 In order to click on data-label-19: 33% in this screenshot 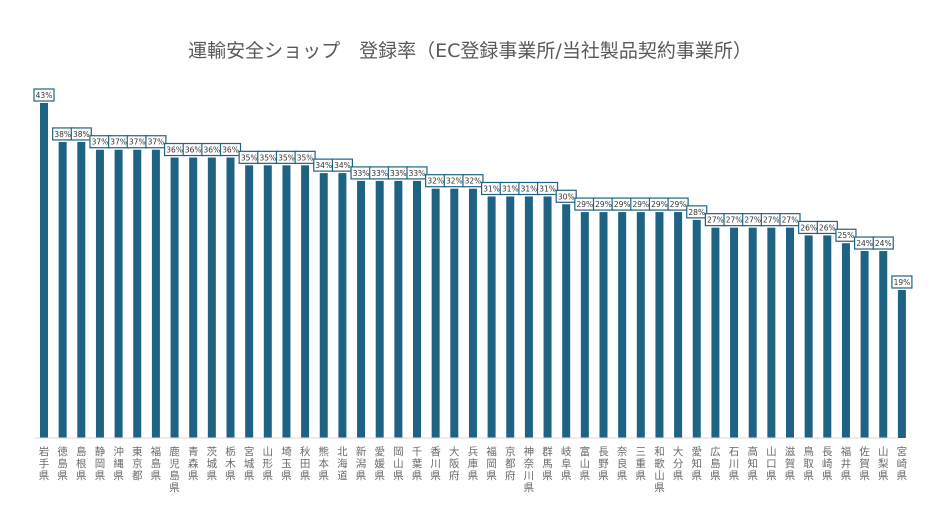, I will do `click(380, 173)`.